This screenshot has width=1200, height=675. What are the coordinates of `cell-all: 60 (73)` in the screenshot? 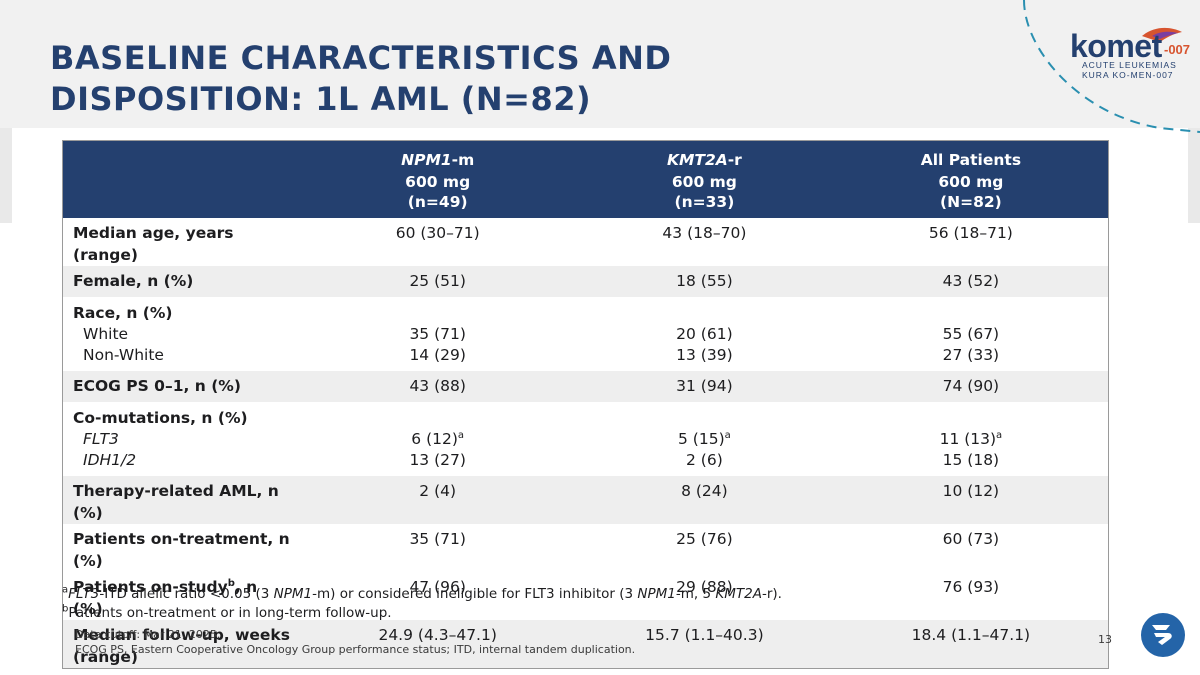 It's located at (971, 539).